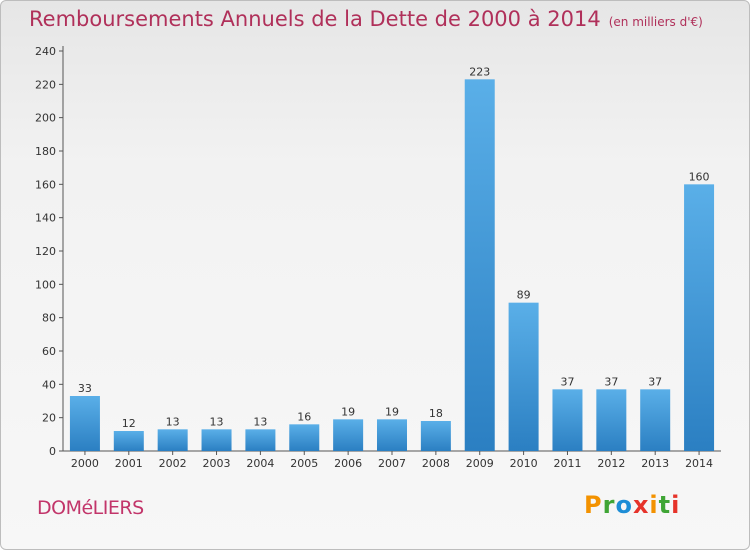 The image size is (750, 550). I want to click on y-tick-label: 240, so click(45, 51).